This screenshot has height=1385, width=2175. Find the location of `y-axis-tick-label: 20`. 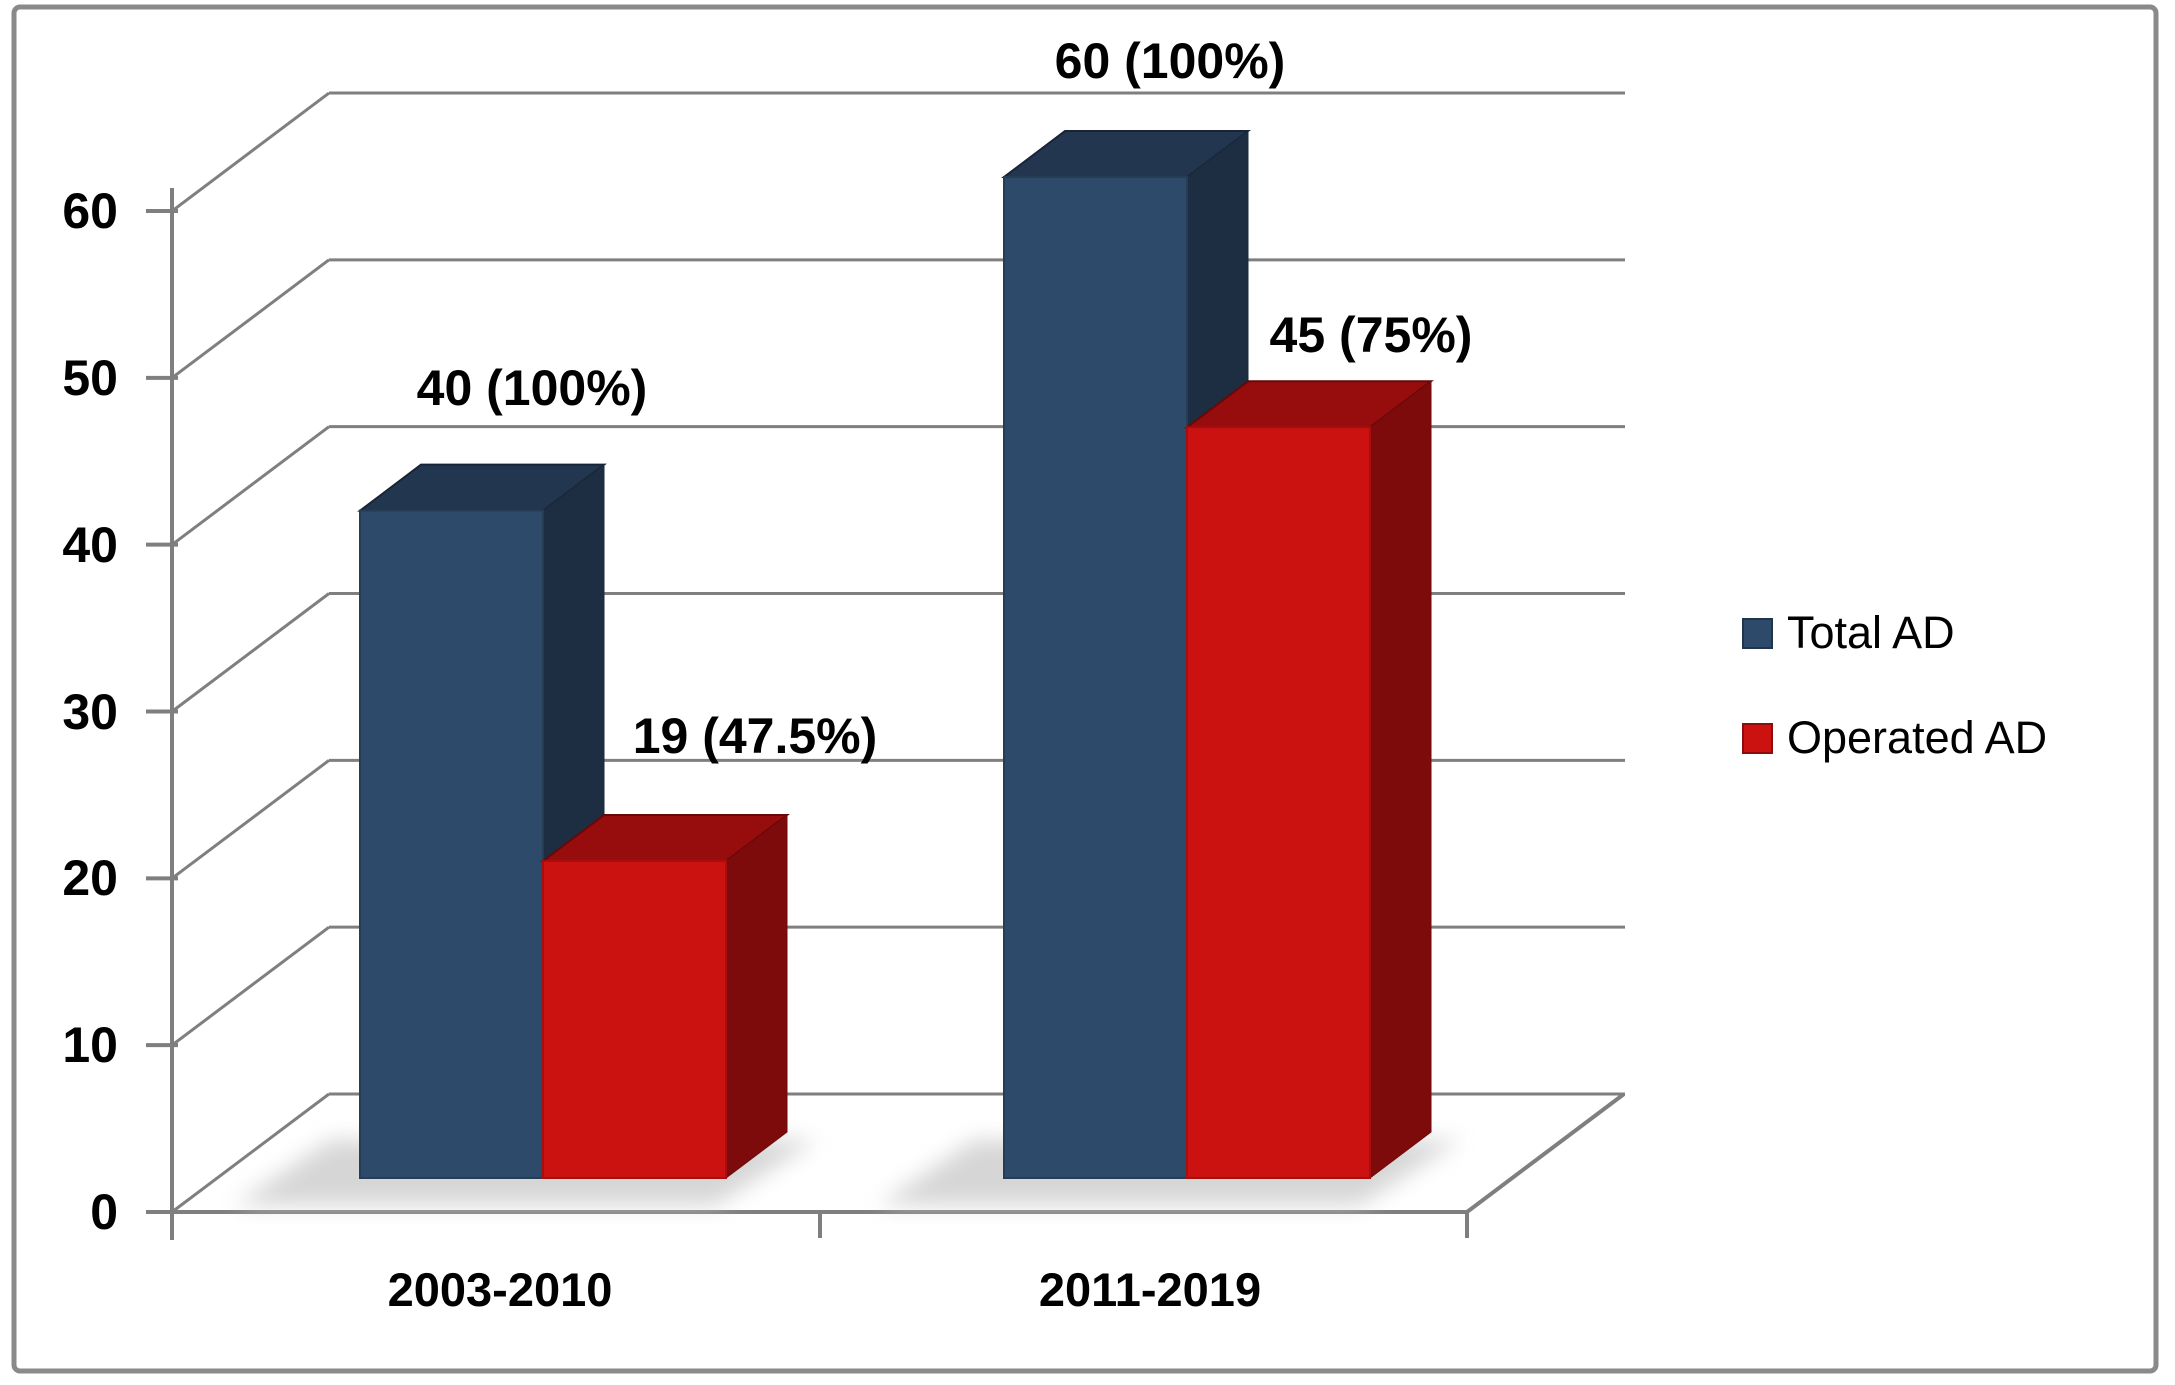

y-axis-tick-label: 20 is located at coordinates (90, 878).